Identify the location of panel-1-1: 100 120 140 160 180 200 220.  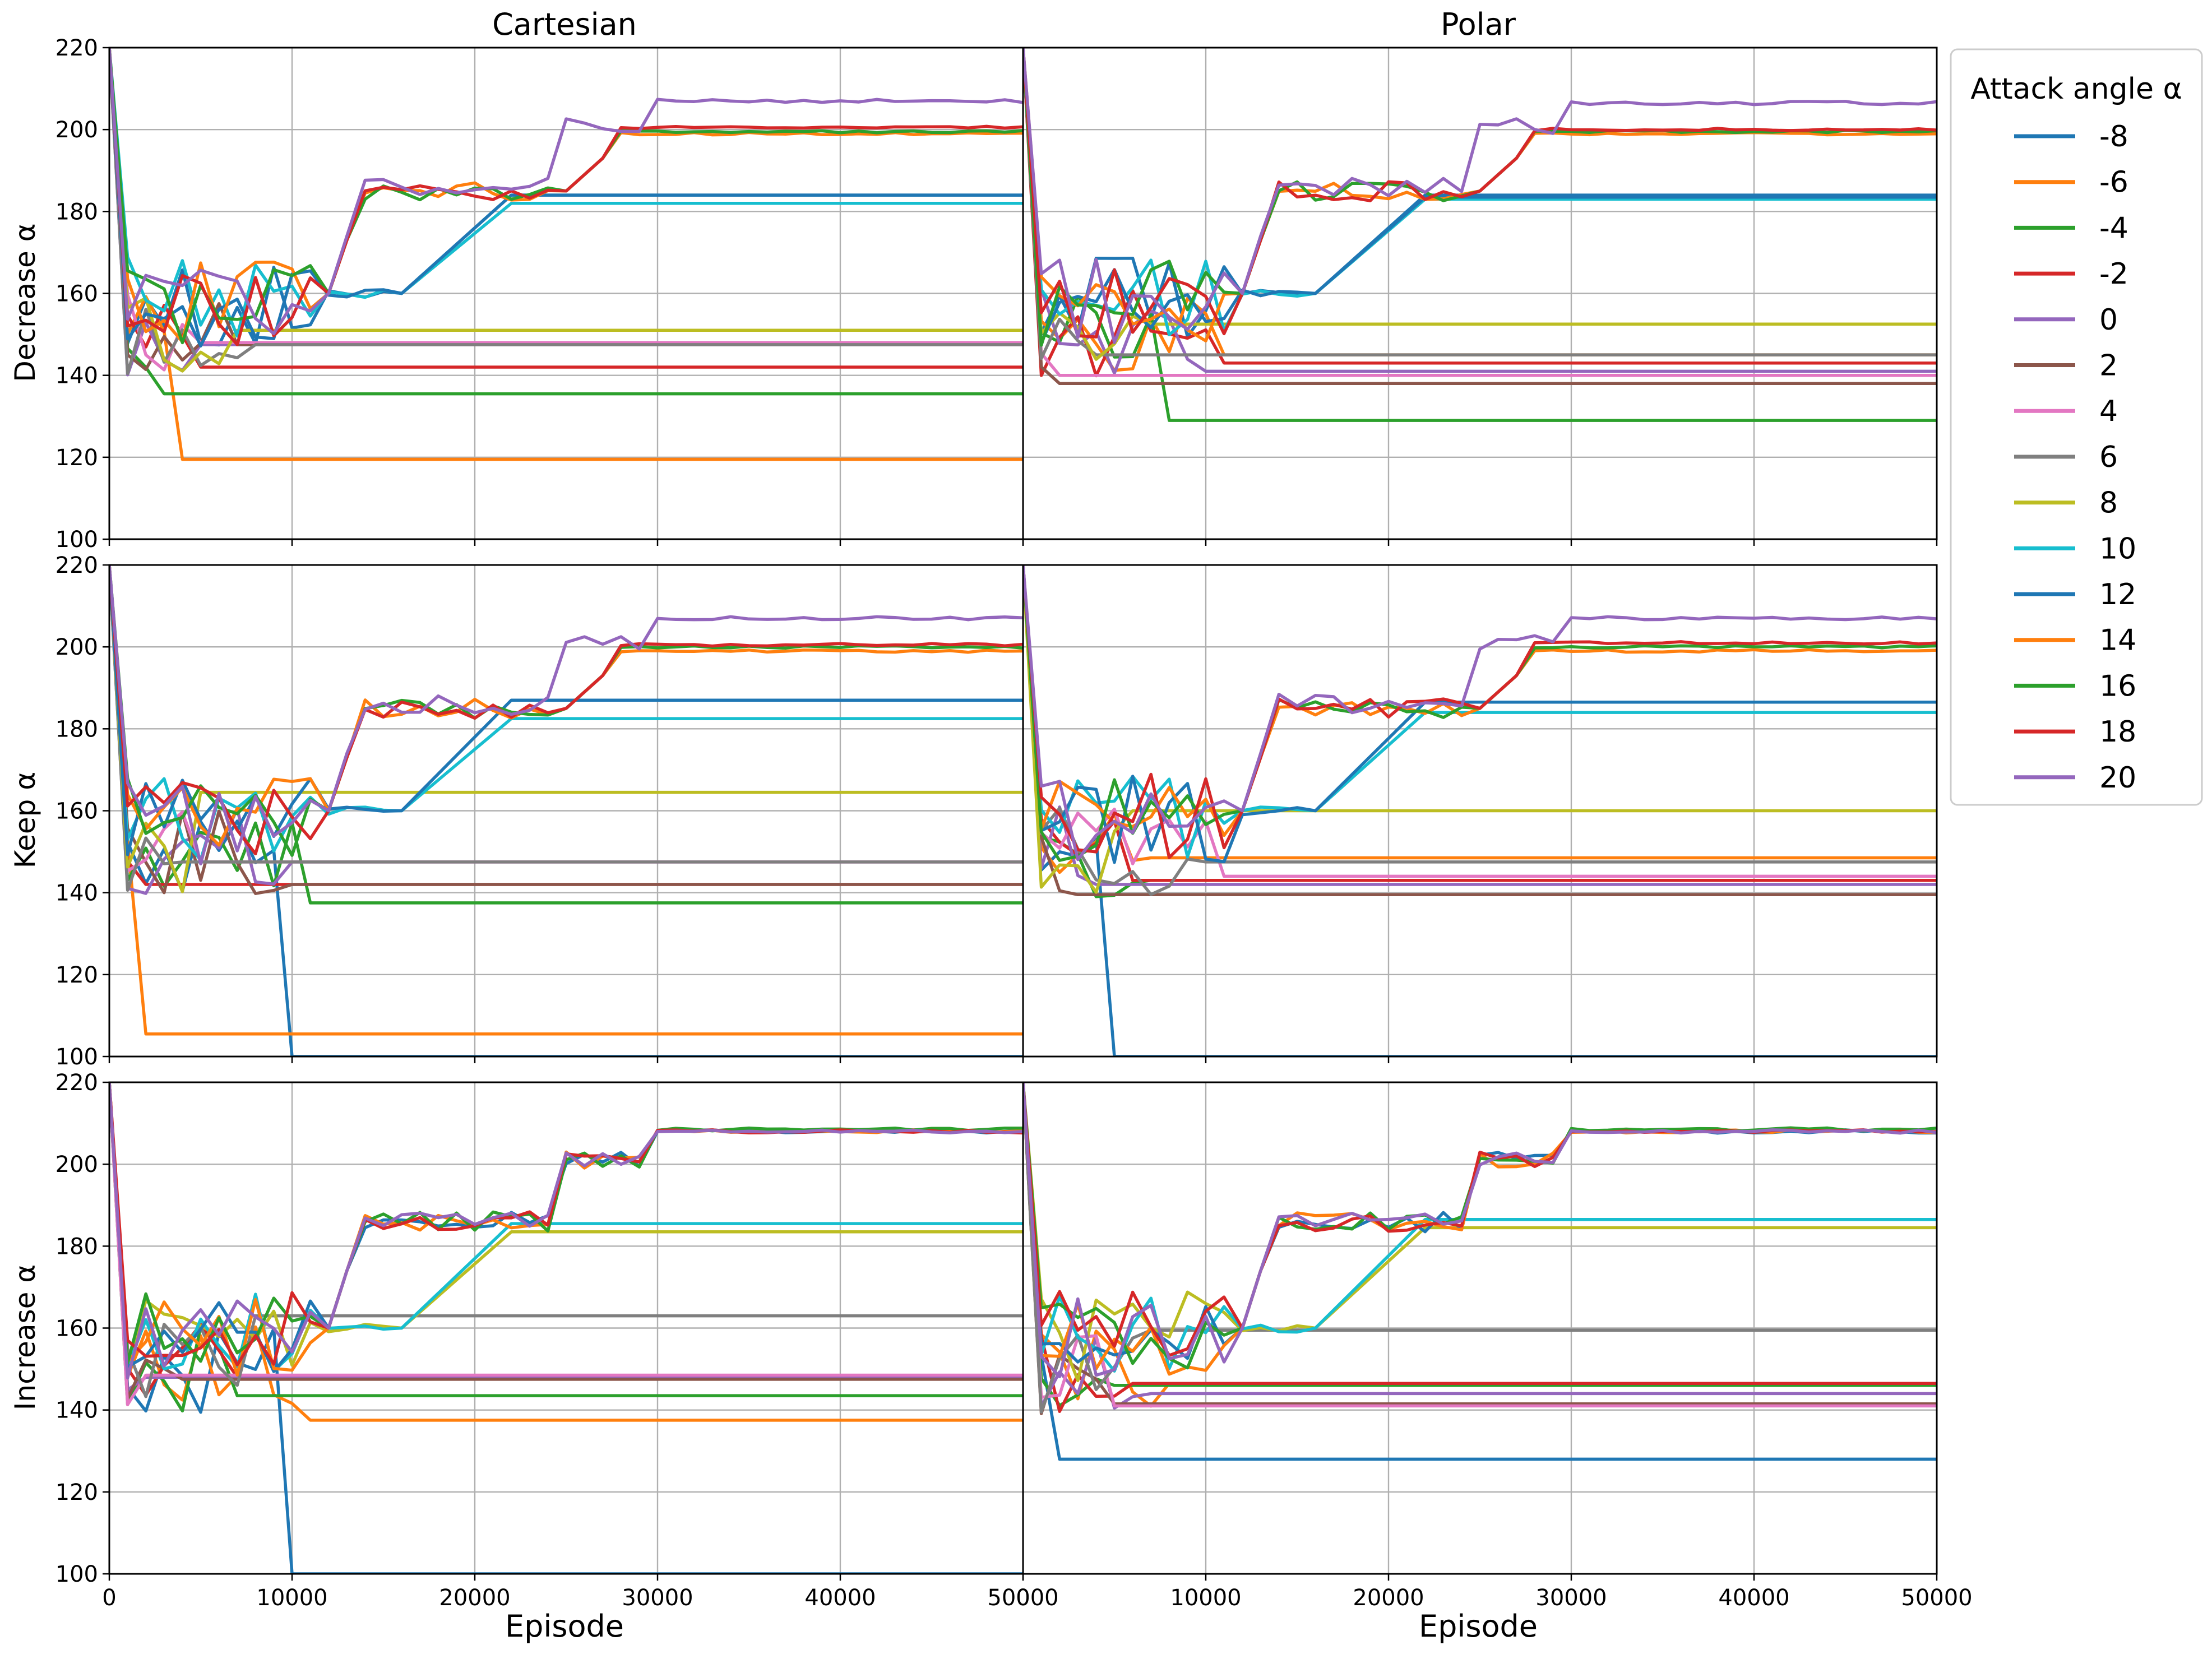
(539, 294).